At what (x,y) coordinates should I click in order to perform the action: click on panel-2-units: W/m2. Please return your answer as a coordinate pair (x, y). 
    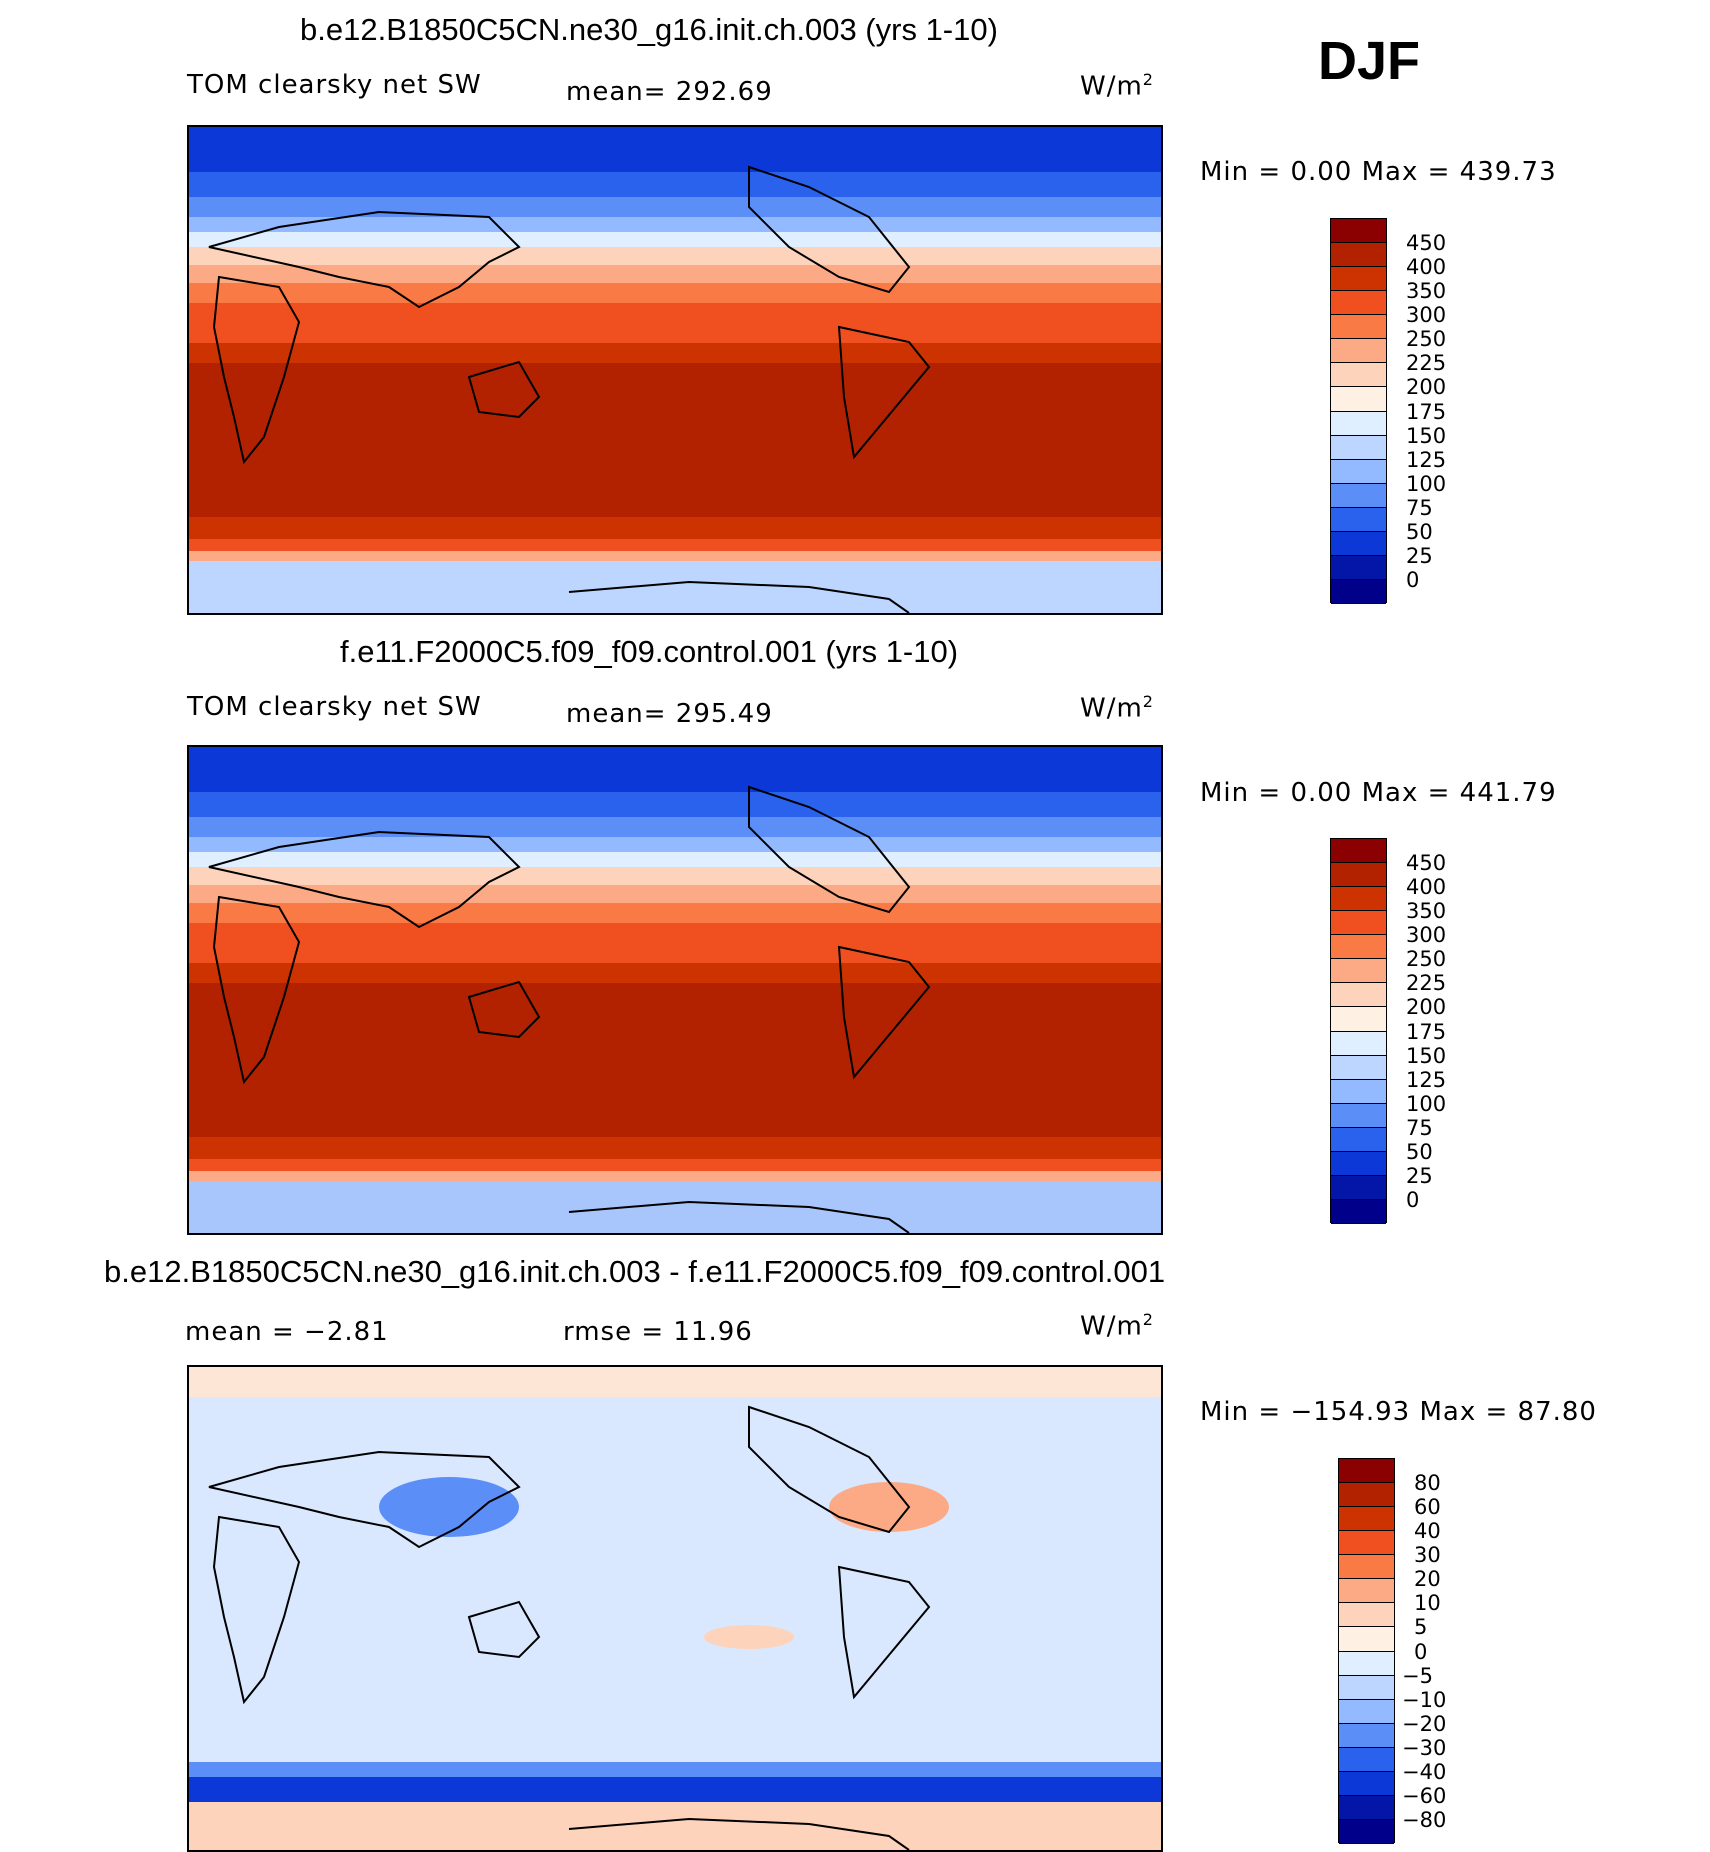
    Looking at the image, I should click on (1117, 708).